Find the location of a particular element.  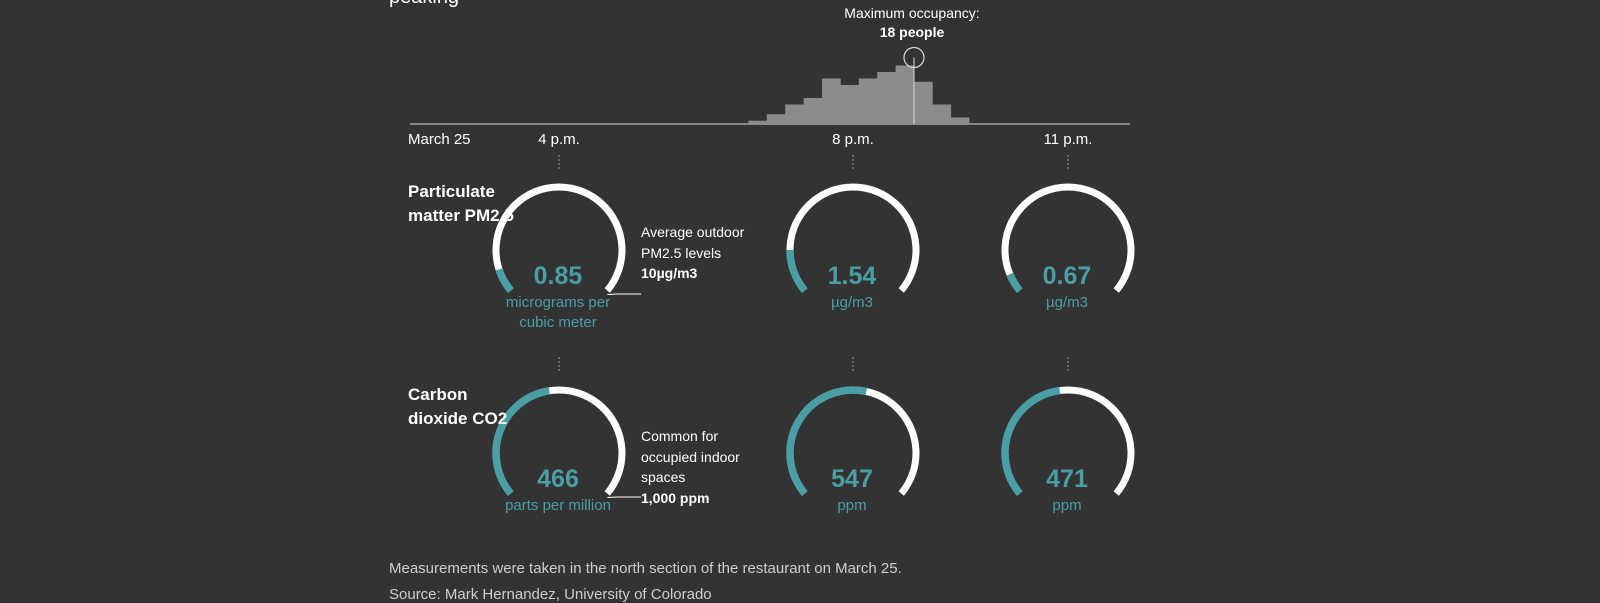

pm25-unit-4pm: micrograms per cubic meter is located at coordinates (558, 312).